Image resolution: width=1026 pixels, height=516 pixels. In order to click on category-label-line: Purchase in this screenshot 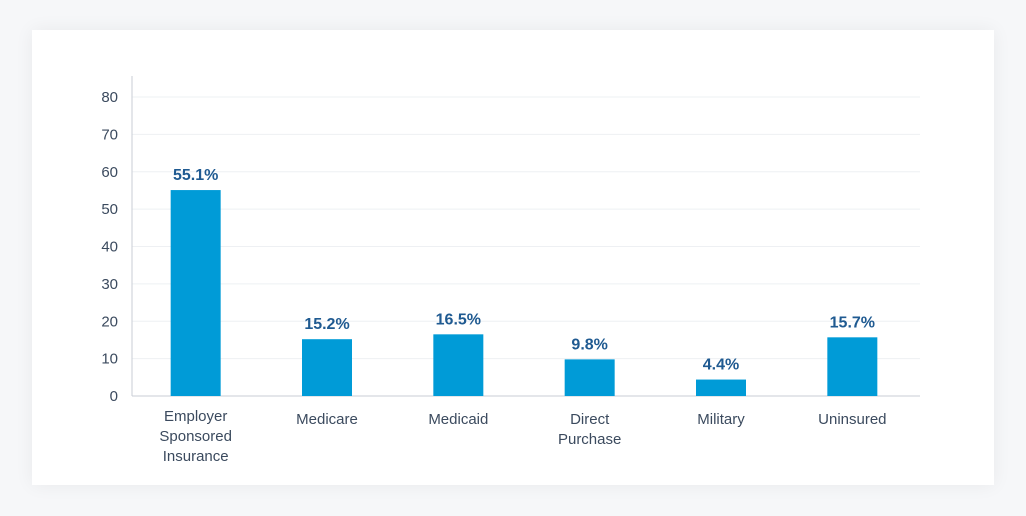, I will do `click(589, 439)`.